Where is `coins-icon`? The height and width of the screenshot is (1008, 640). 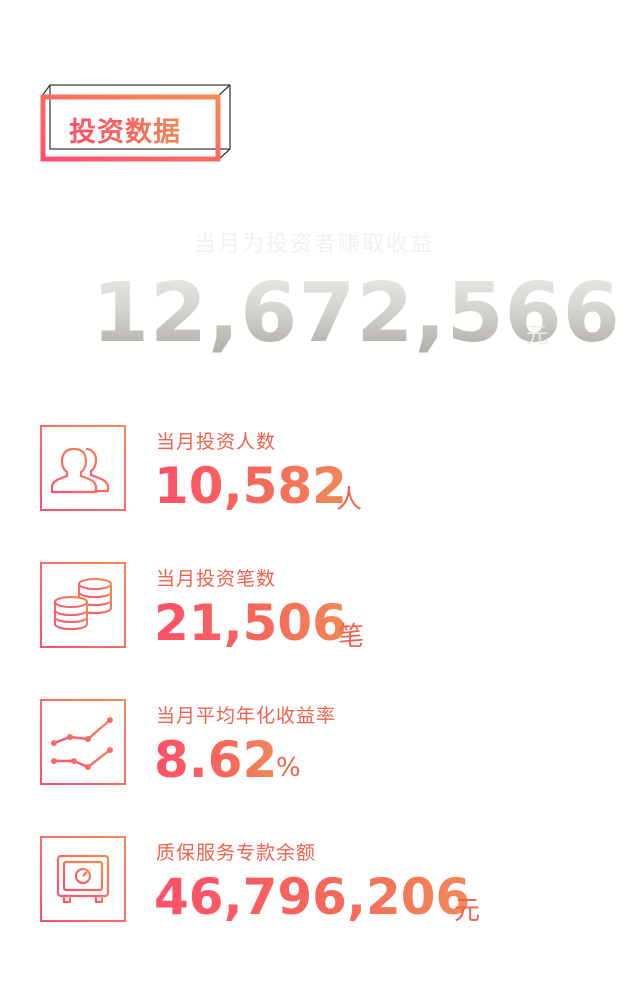 coins-icon is located at coordinates (83, 605).